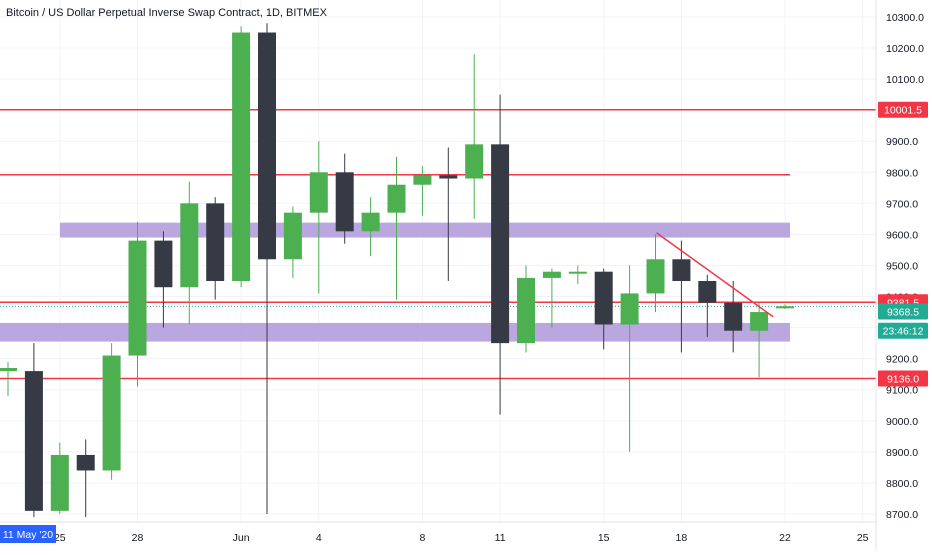  Describe the element at coordinates (902, 515) in the screenshot. I see `y-tick-label: 8700.0` at that location.